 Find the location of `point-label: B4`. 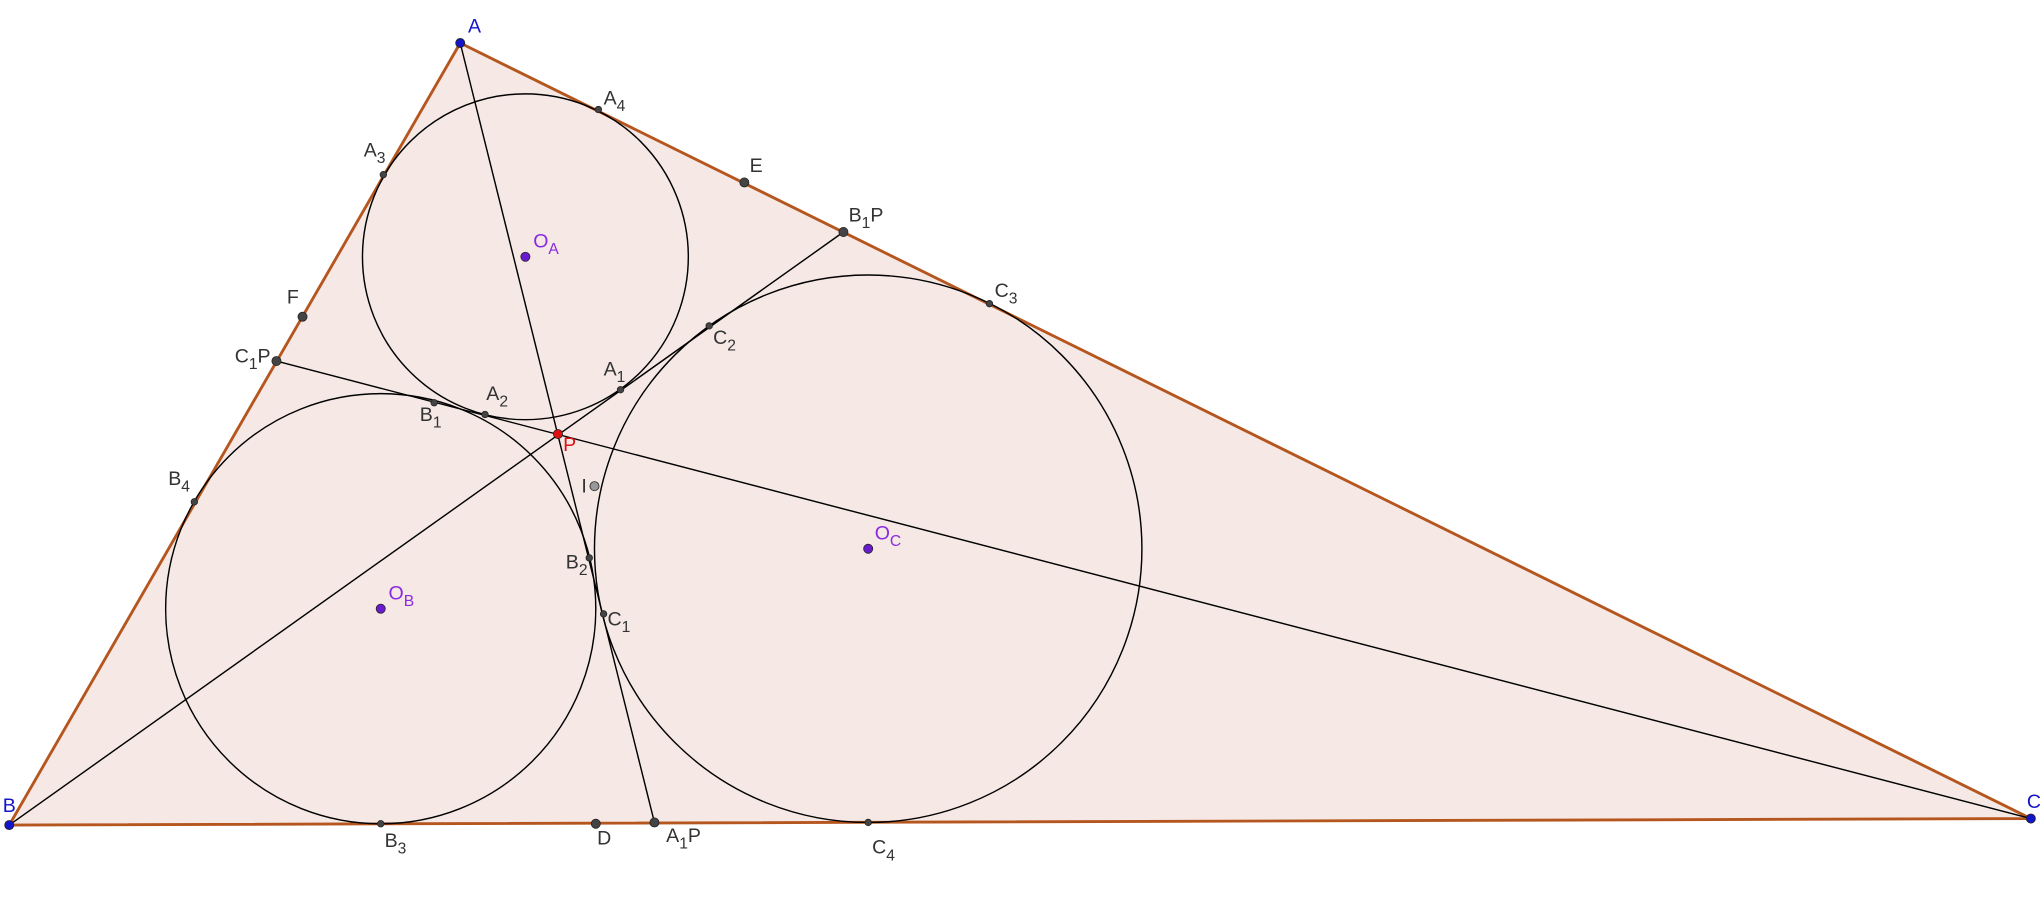

point-label: B4 is located at coordinates (179, 482).